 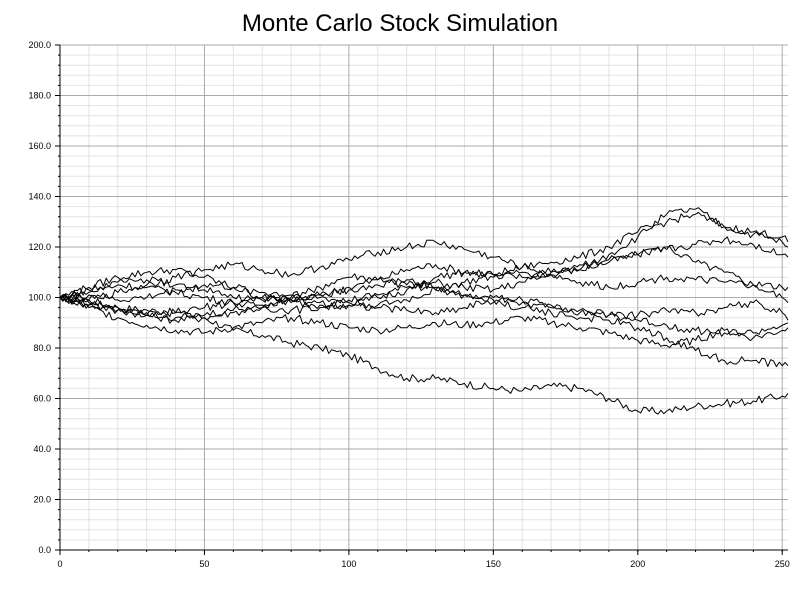 What do you see at coordinates (39, 45) in the screenshot?
I see `y-tick-label: 200.0` at bounding box center [39, 45].